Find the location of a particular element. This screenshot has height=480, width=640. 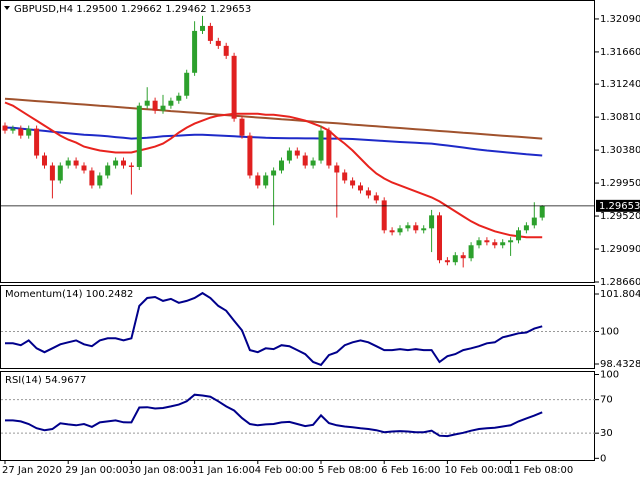

last-price-label: 1.29653 is located at coordinates (619, 206).